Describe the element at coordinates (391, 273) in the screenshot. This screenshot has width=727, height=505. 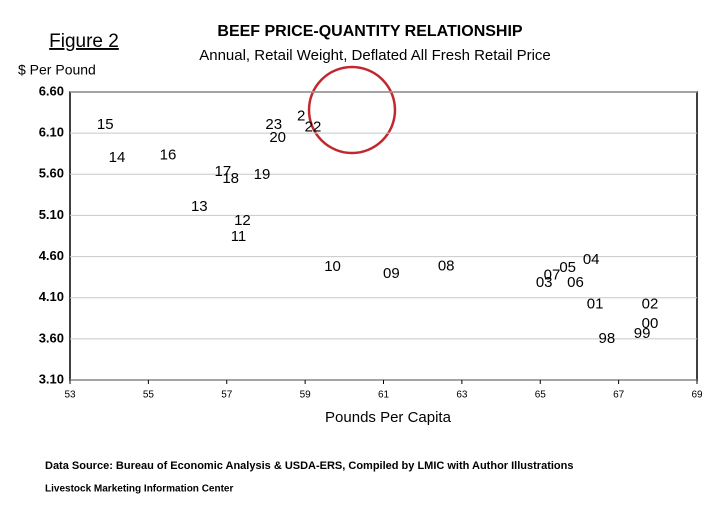
I see `point-label: 09` at that location.